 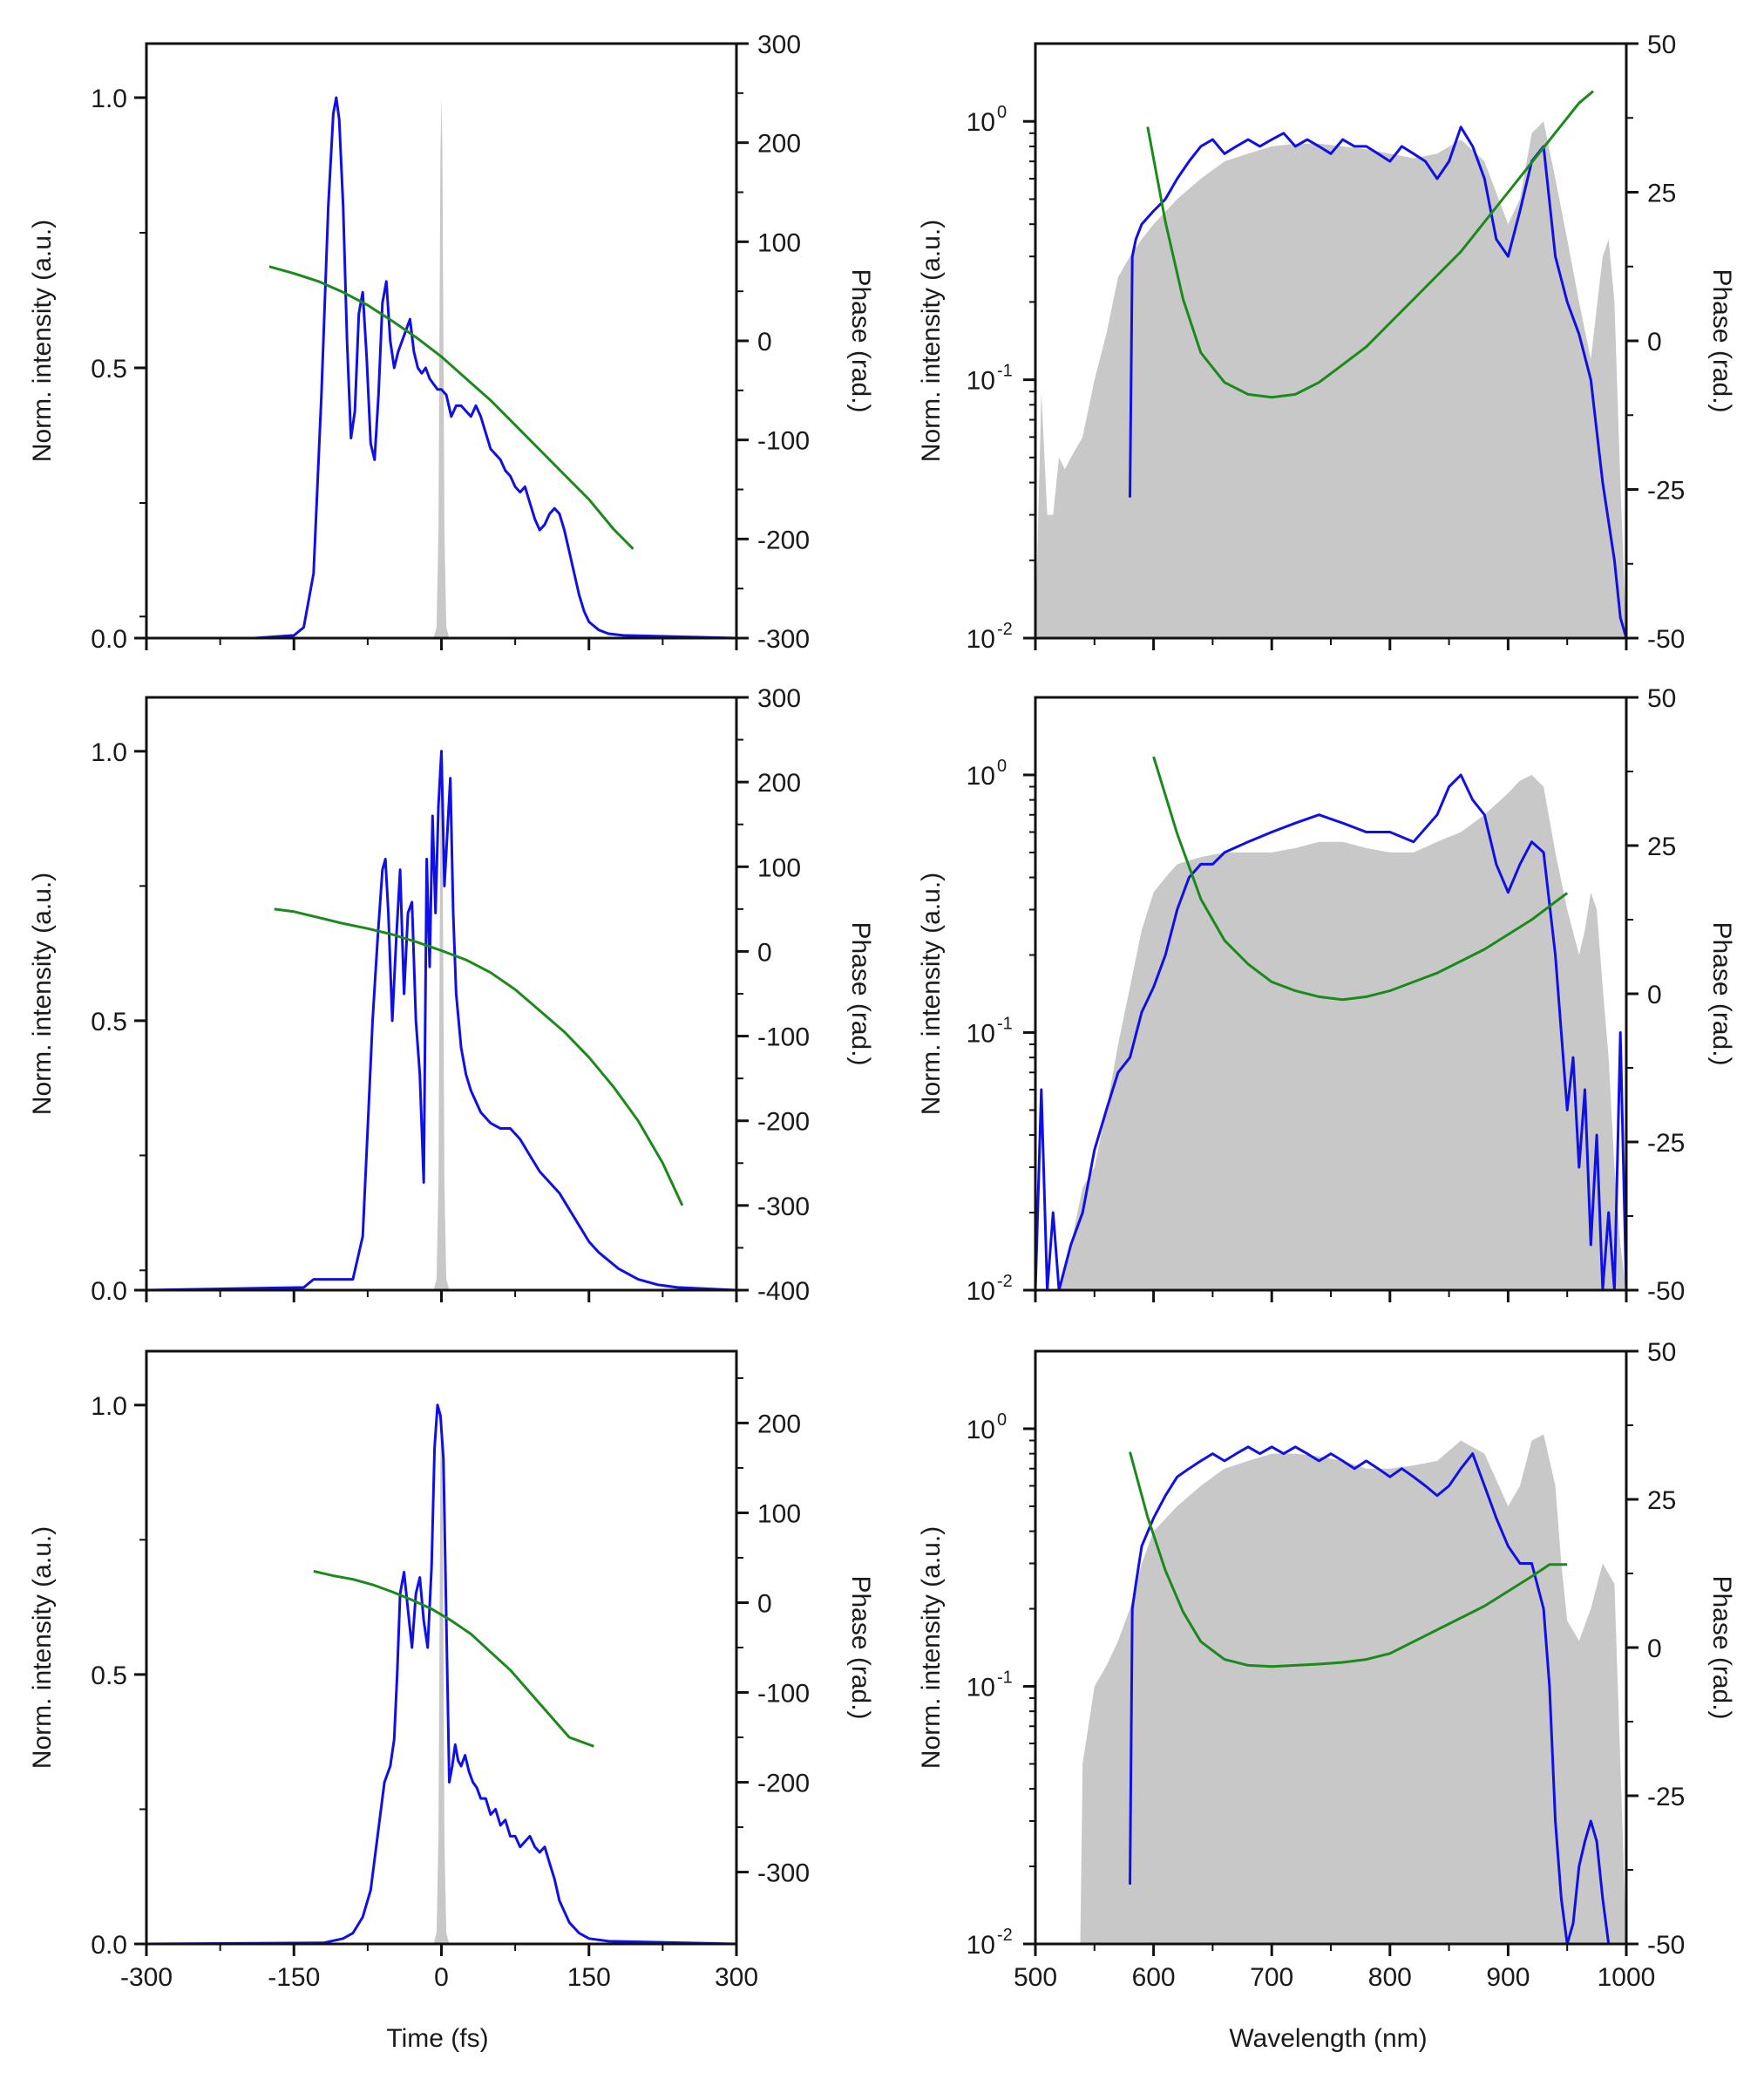 I want to click on y2-tick-label: -400, so click(x=783, y=1291).